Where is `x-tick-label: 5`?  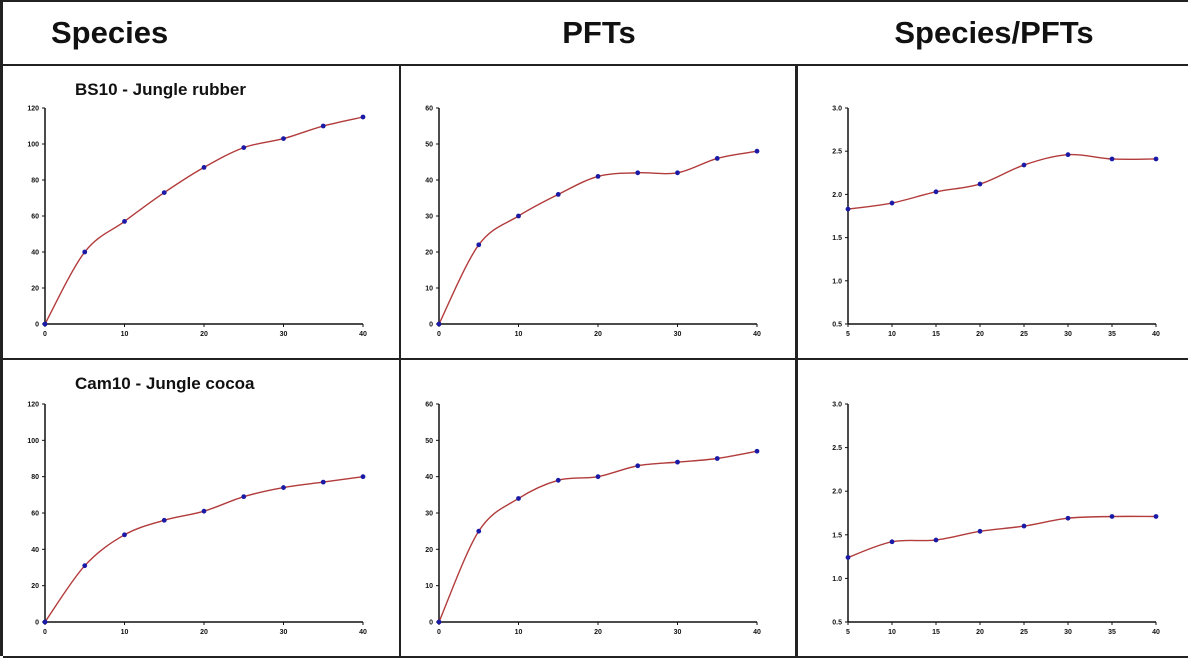 x-tick-label: 5 is located at coordinates (848, 334).